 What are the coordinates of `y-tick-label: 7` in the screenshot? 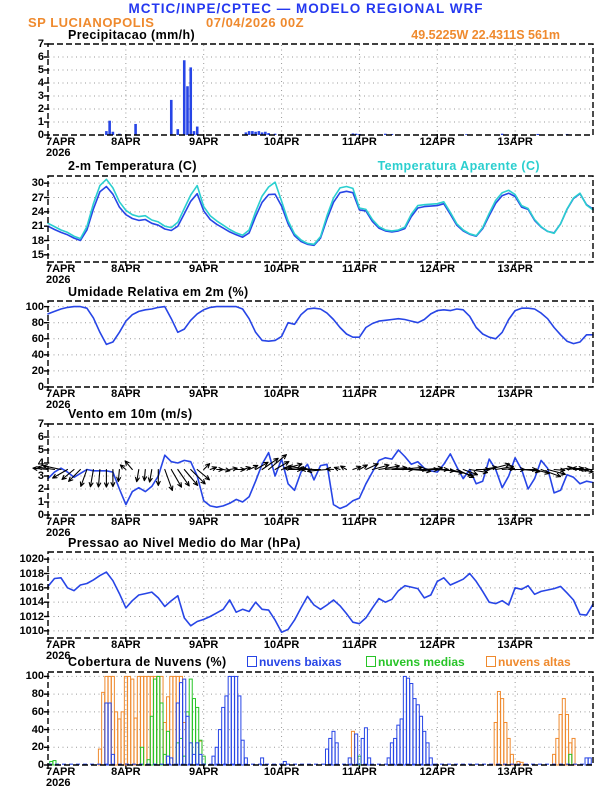 It's located at (40, 424).